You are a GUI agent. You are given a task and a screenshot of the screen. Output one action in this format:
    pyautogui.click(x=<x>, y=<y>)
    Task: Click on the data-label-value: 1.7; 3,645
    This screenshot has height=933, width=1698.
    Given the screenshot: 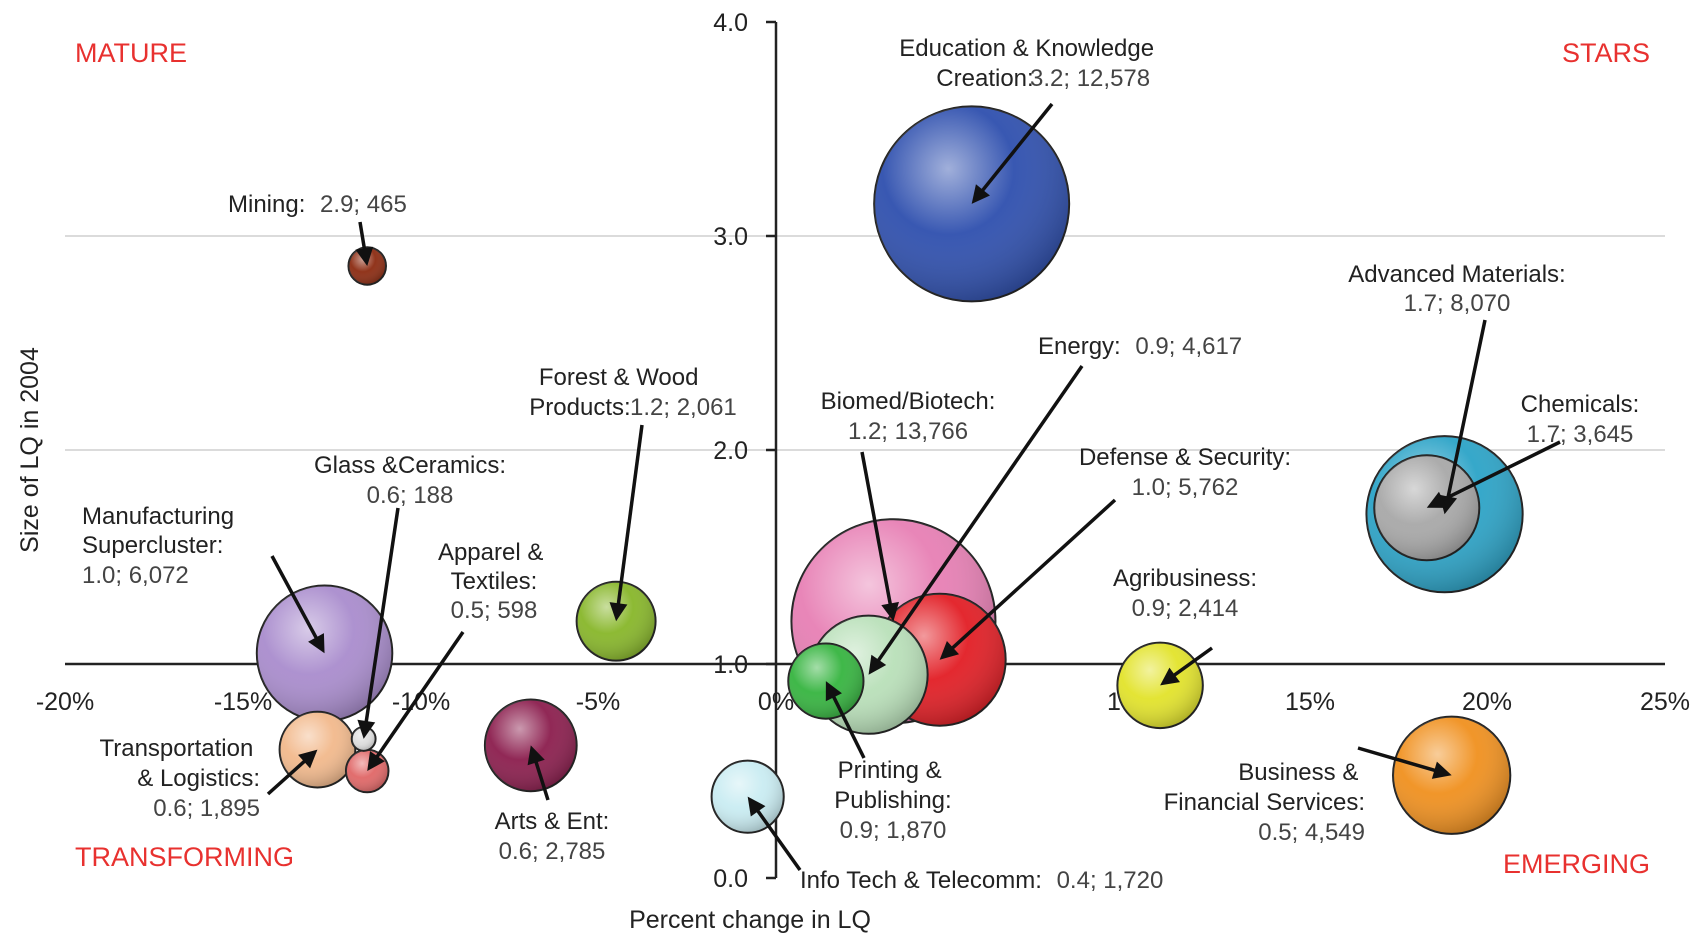 What is the action you would take?
    pyautogui.click(x=1580, y=434)
    